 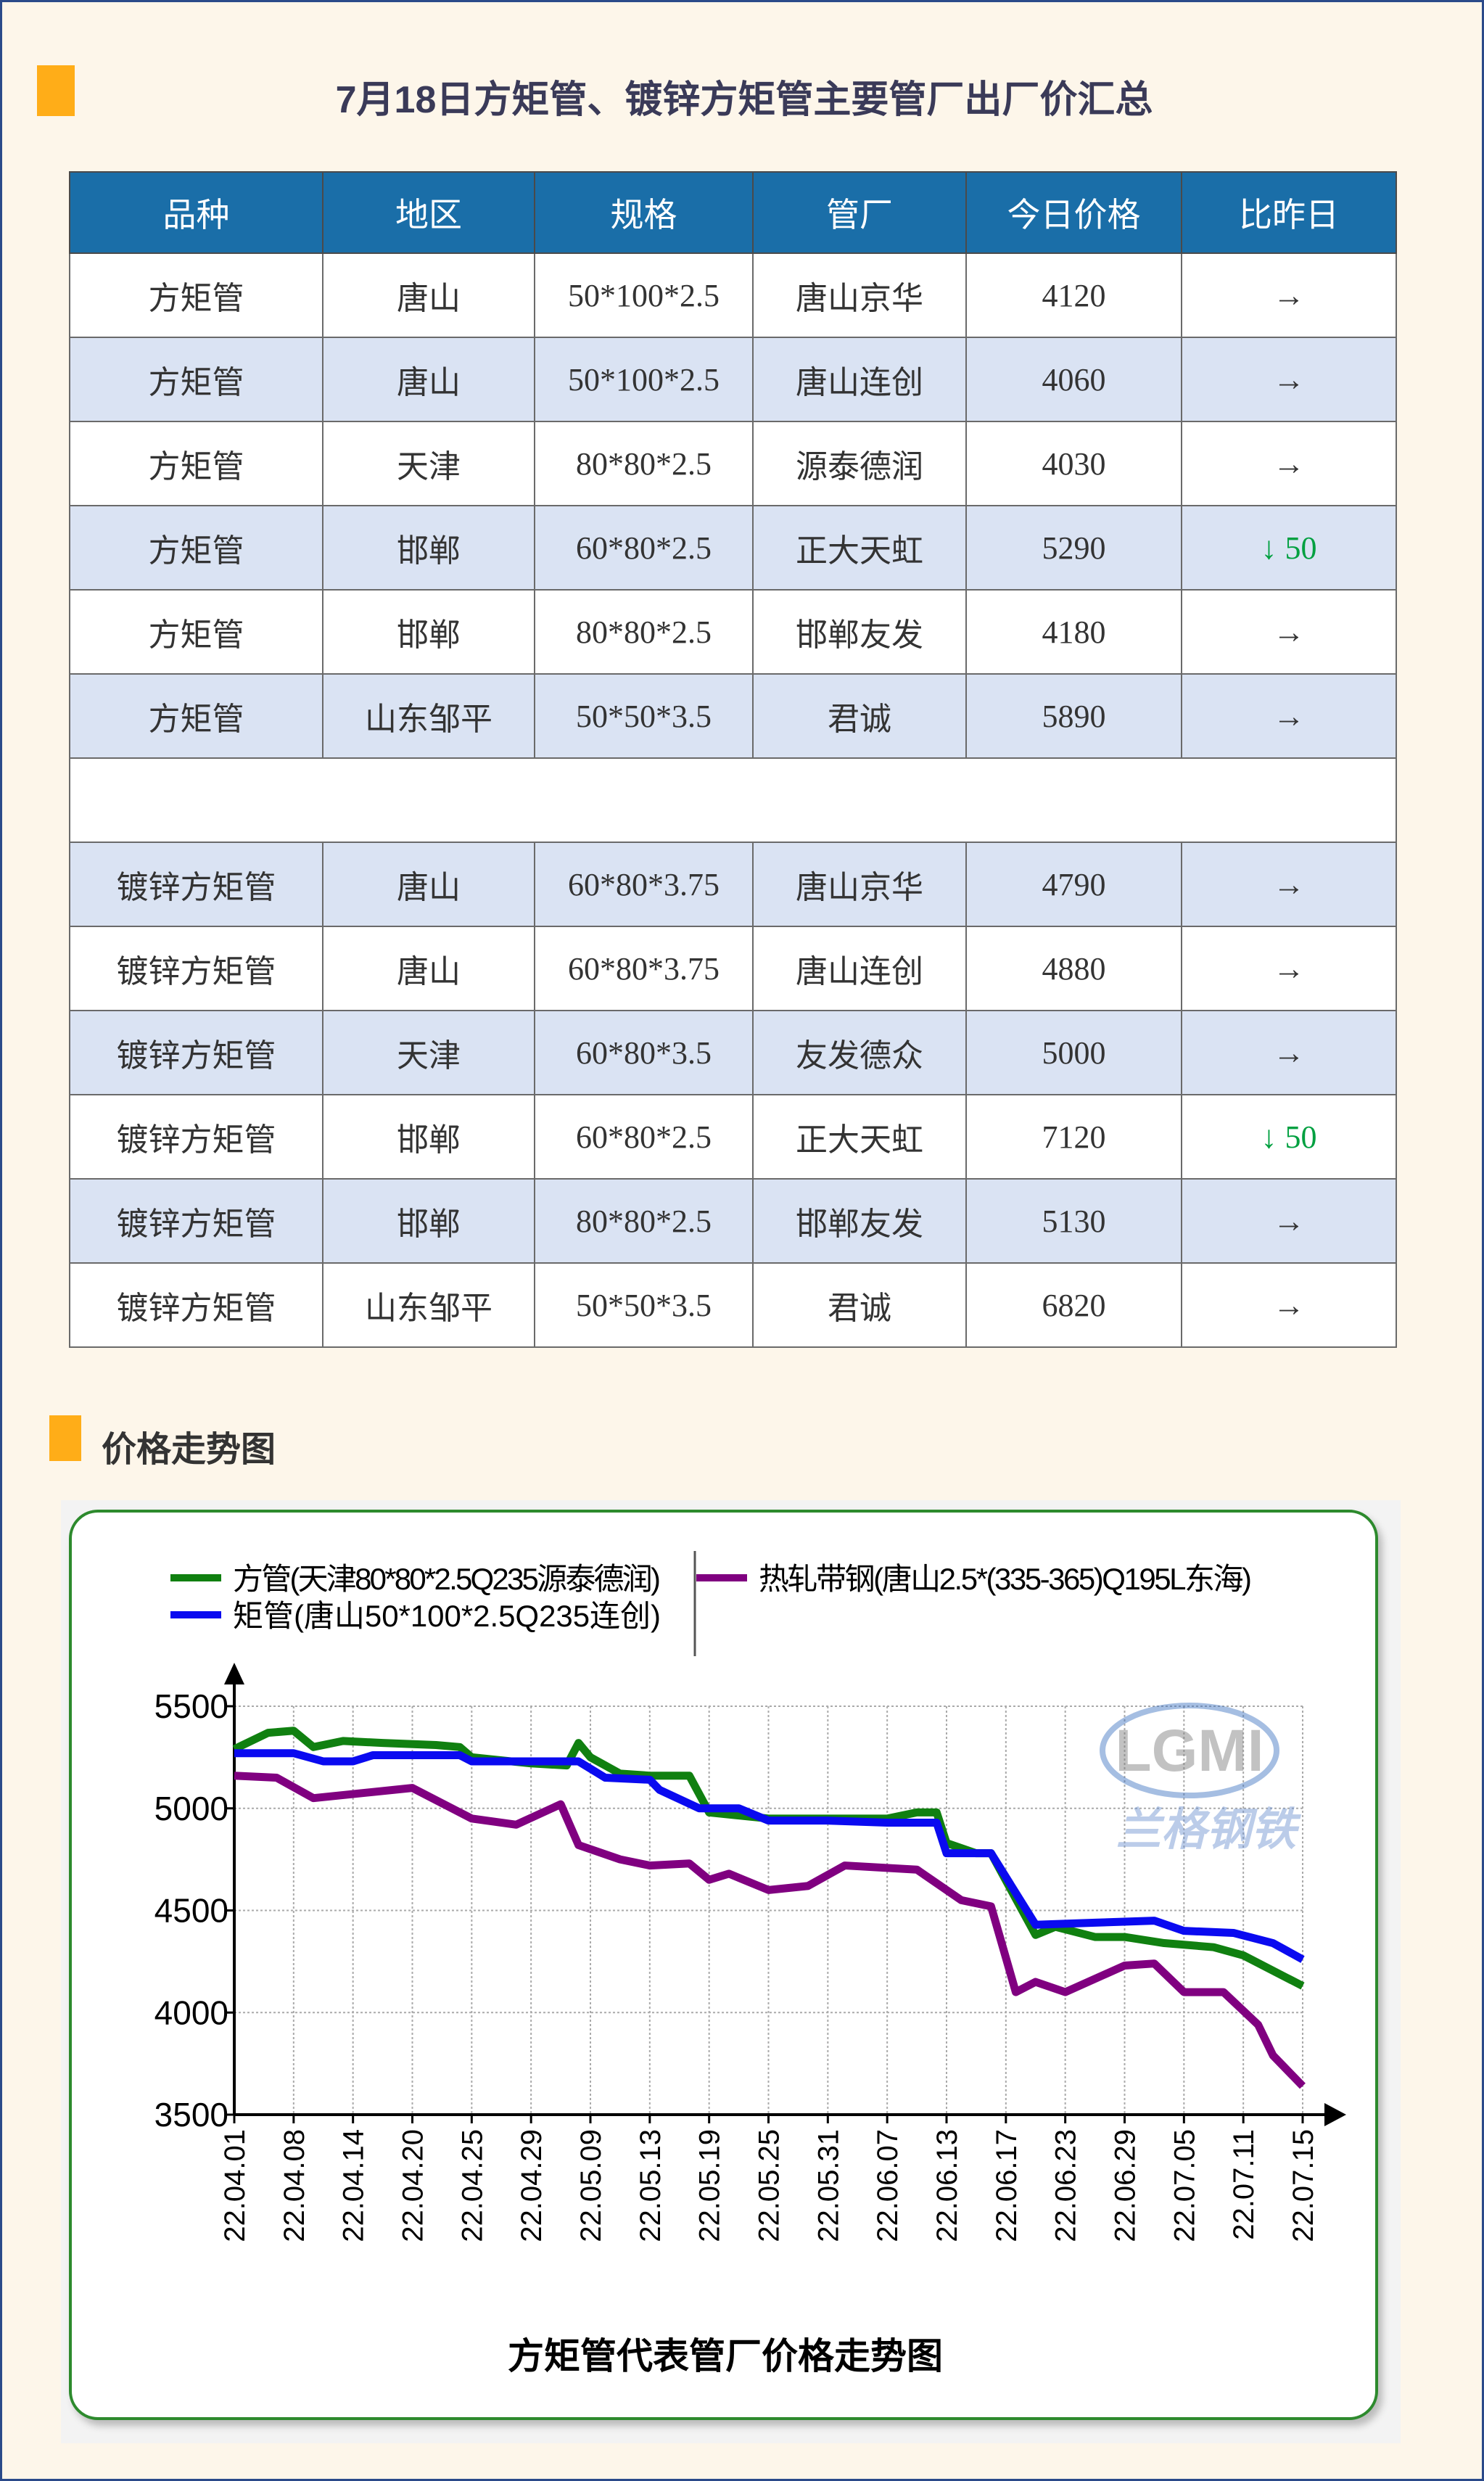 I want to click on x-tick-label: 22.05.09, so click(x=591, y=2186).